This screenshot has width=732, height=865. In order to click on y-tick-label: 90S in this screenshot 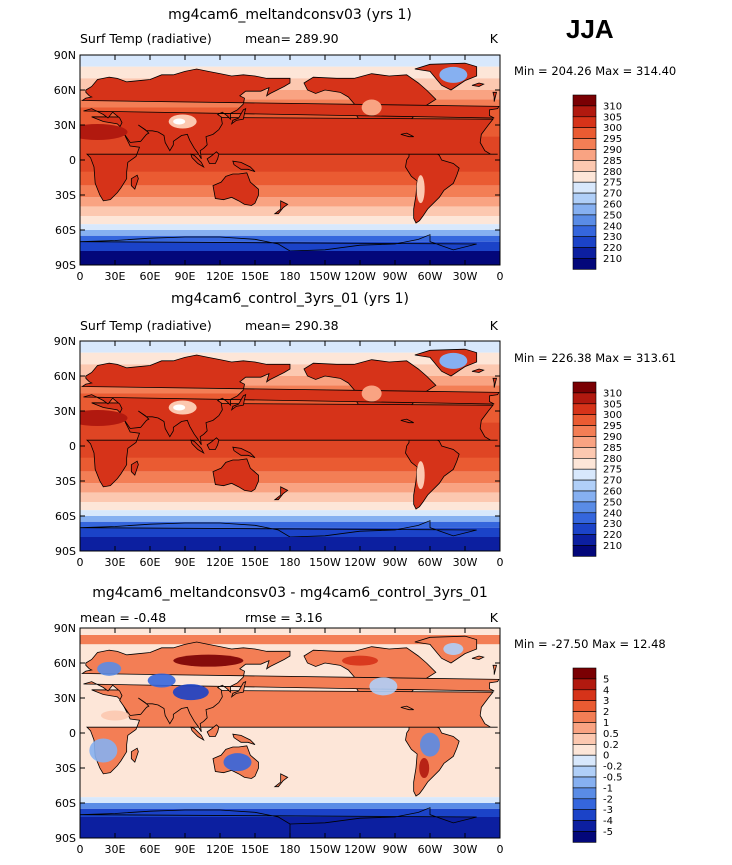, I will do `click(65, 551)`.